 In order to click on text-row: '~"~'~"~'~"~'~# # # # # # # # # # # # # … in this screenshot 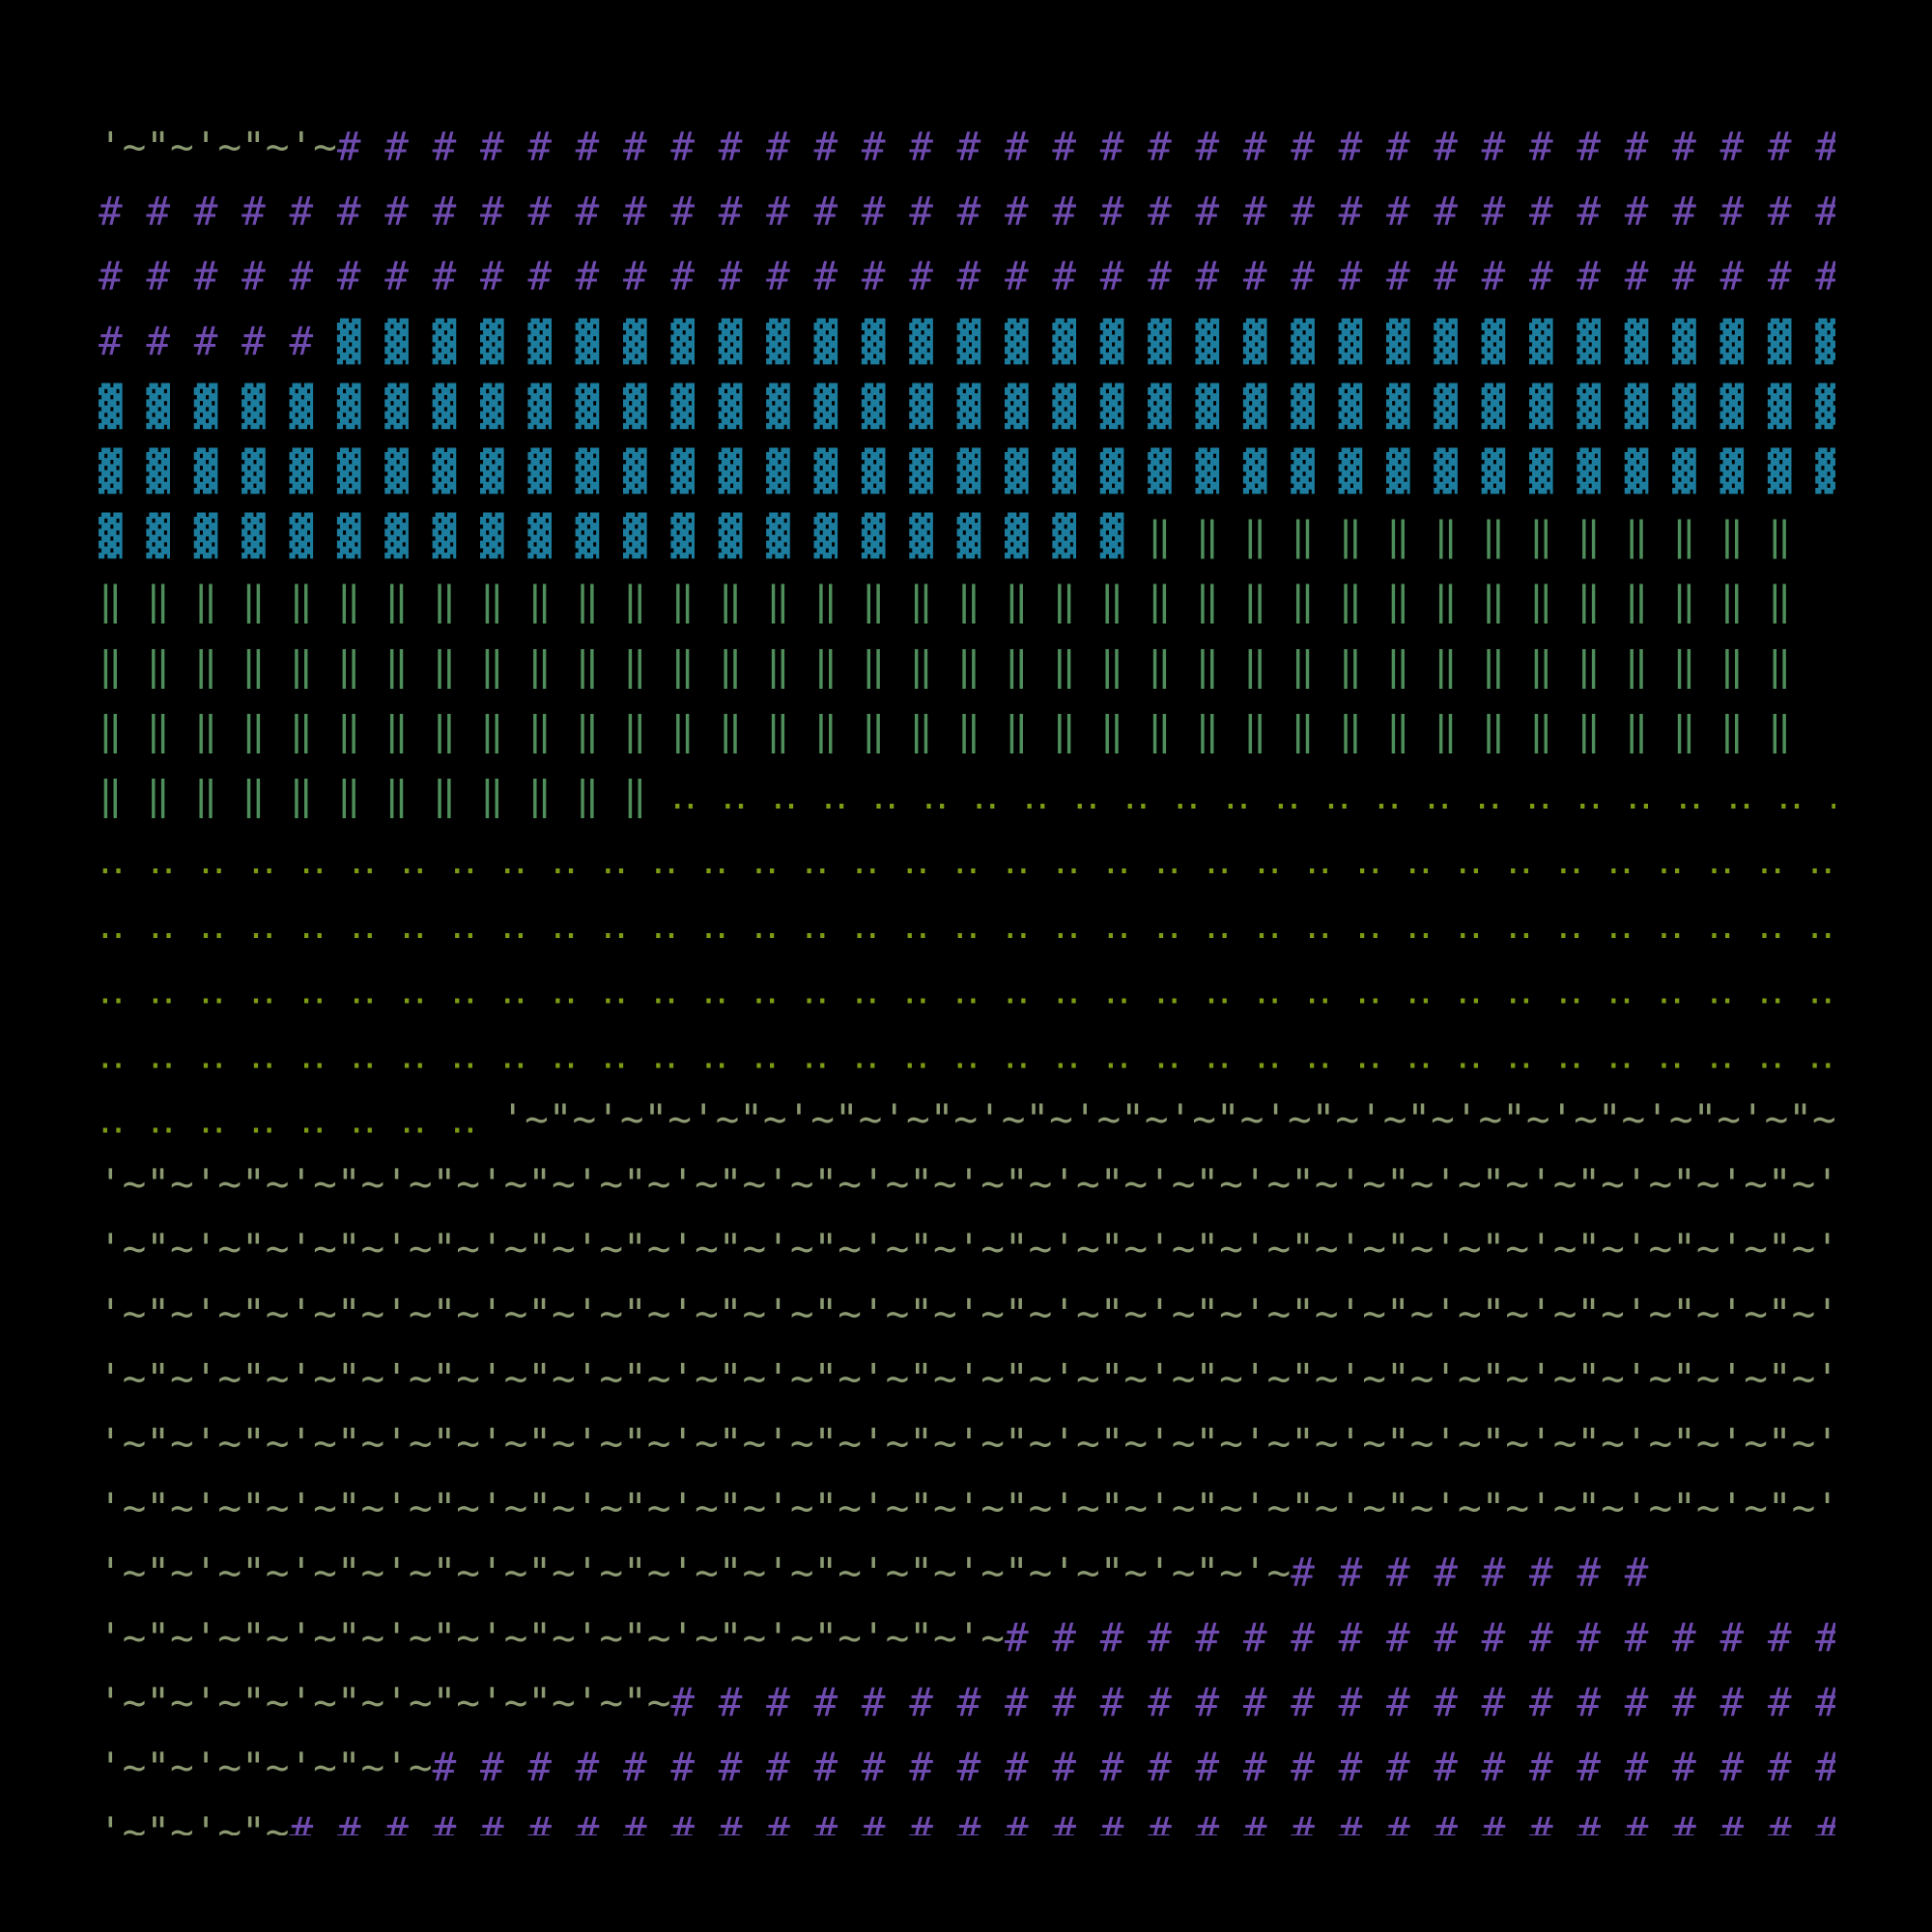, I will do `click(981, 1768)`.